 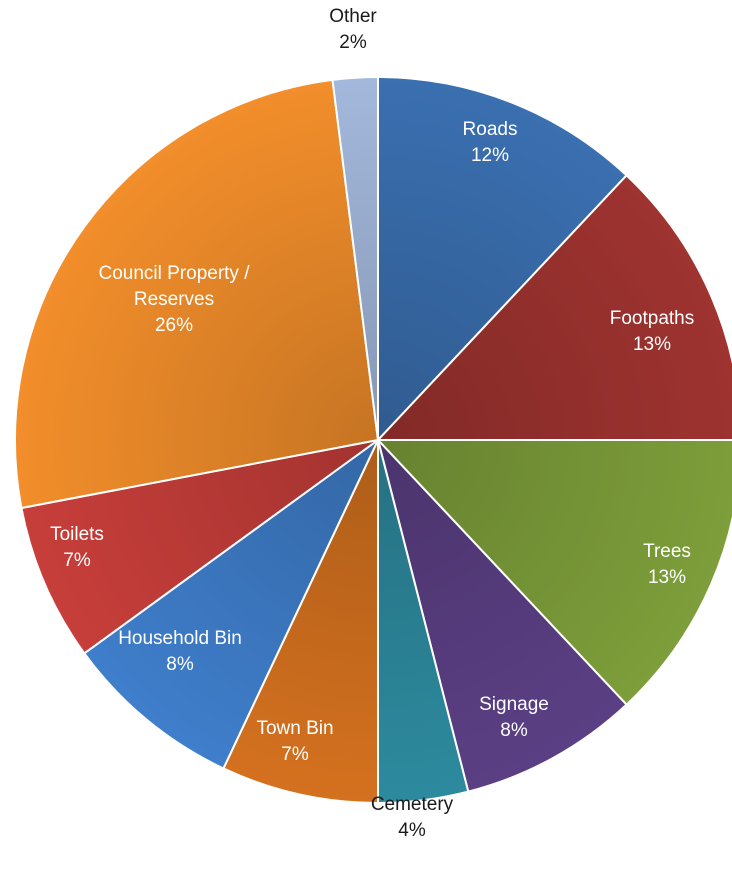 I want to click on pie-label-3: Trees 13%, so click(x=667, y=564).